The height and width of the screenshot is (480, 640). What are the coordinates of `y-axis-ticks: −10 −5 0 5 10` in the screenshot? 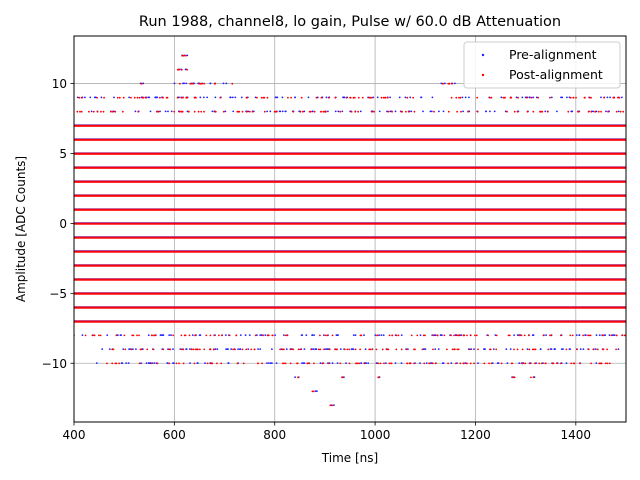 It's located at (58, 224).